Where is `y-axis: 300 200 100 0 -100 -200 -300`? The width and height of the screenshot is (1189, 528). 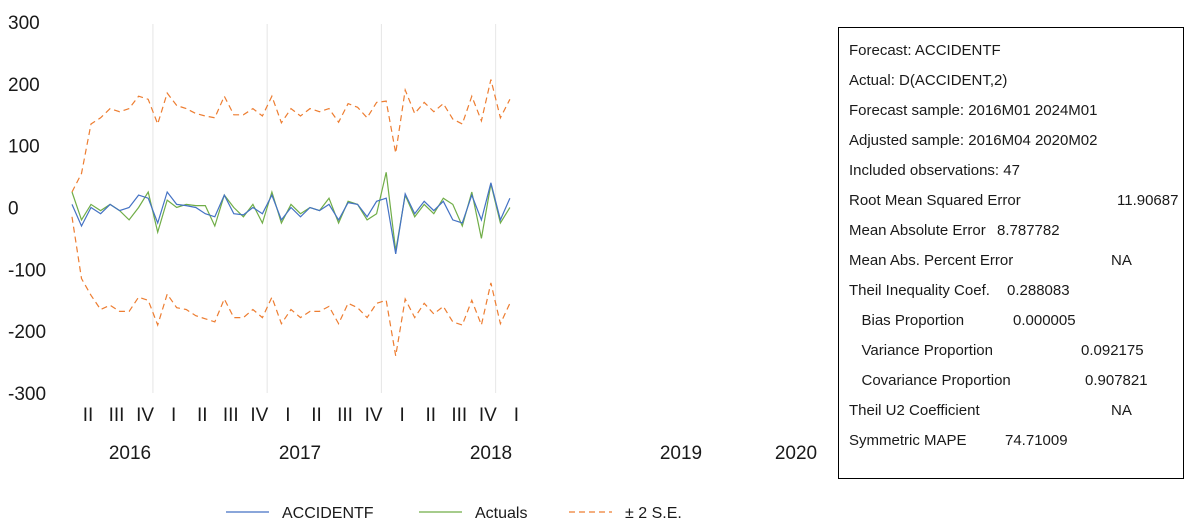 y-axis: 300 200 100 0 -100 -200 -300 is located at coordinates (27, 209).